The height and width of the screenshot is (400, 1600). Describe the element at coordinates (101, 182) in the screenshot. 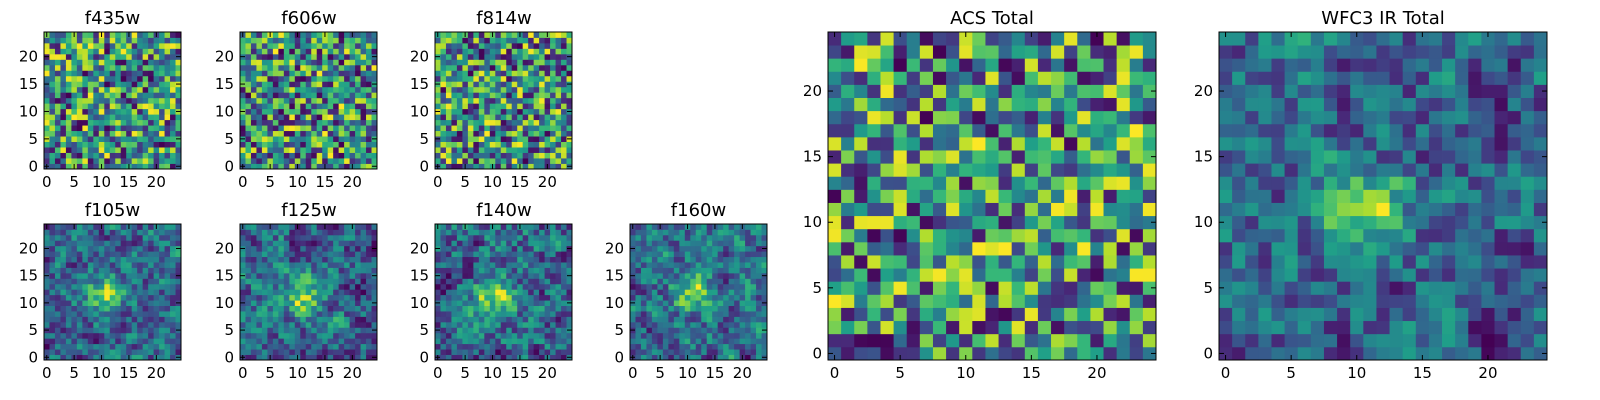

I see `x-tick-label: 10` at that location.